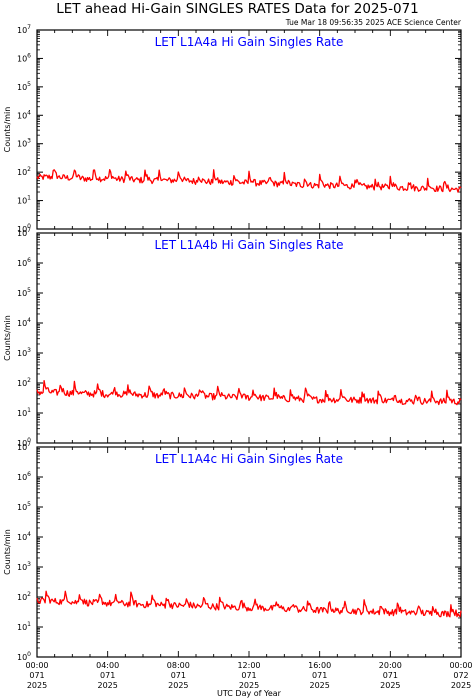  I want to click on x-tick-label-time: 08:00, so click(178, 665).